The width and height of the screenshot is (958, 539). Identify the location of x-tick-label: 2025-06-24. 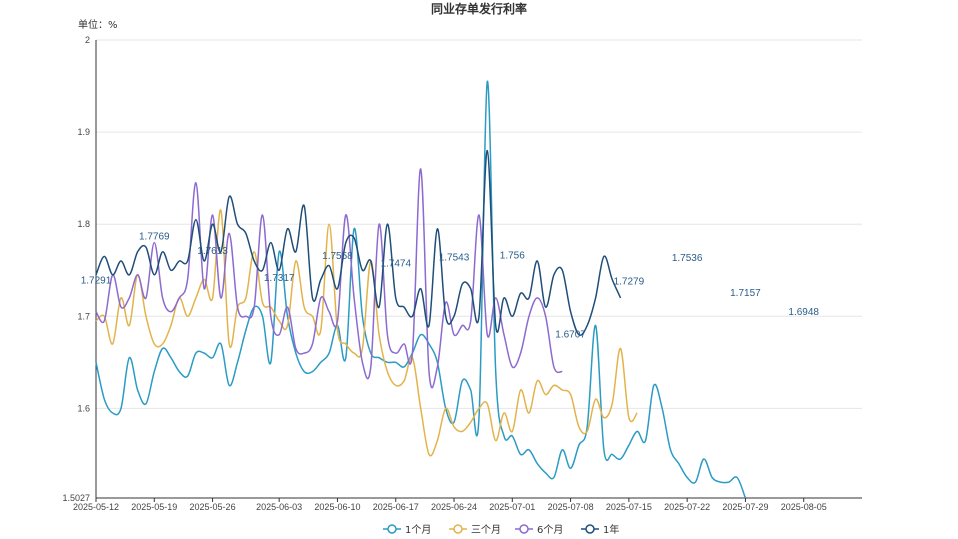
(454, 507).